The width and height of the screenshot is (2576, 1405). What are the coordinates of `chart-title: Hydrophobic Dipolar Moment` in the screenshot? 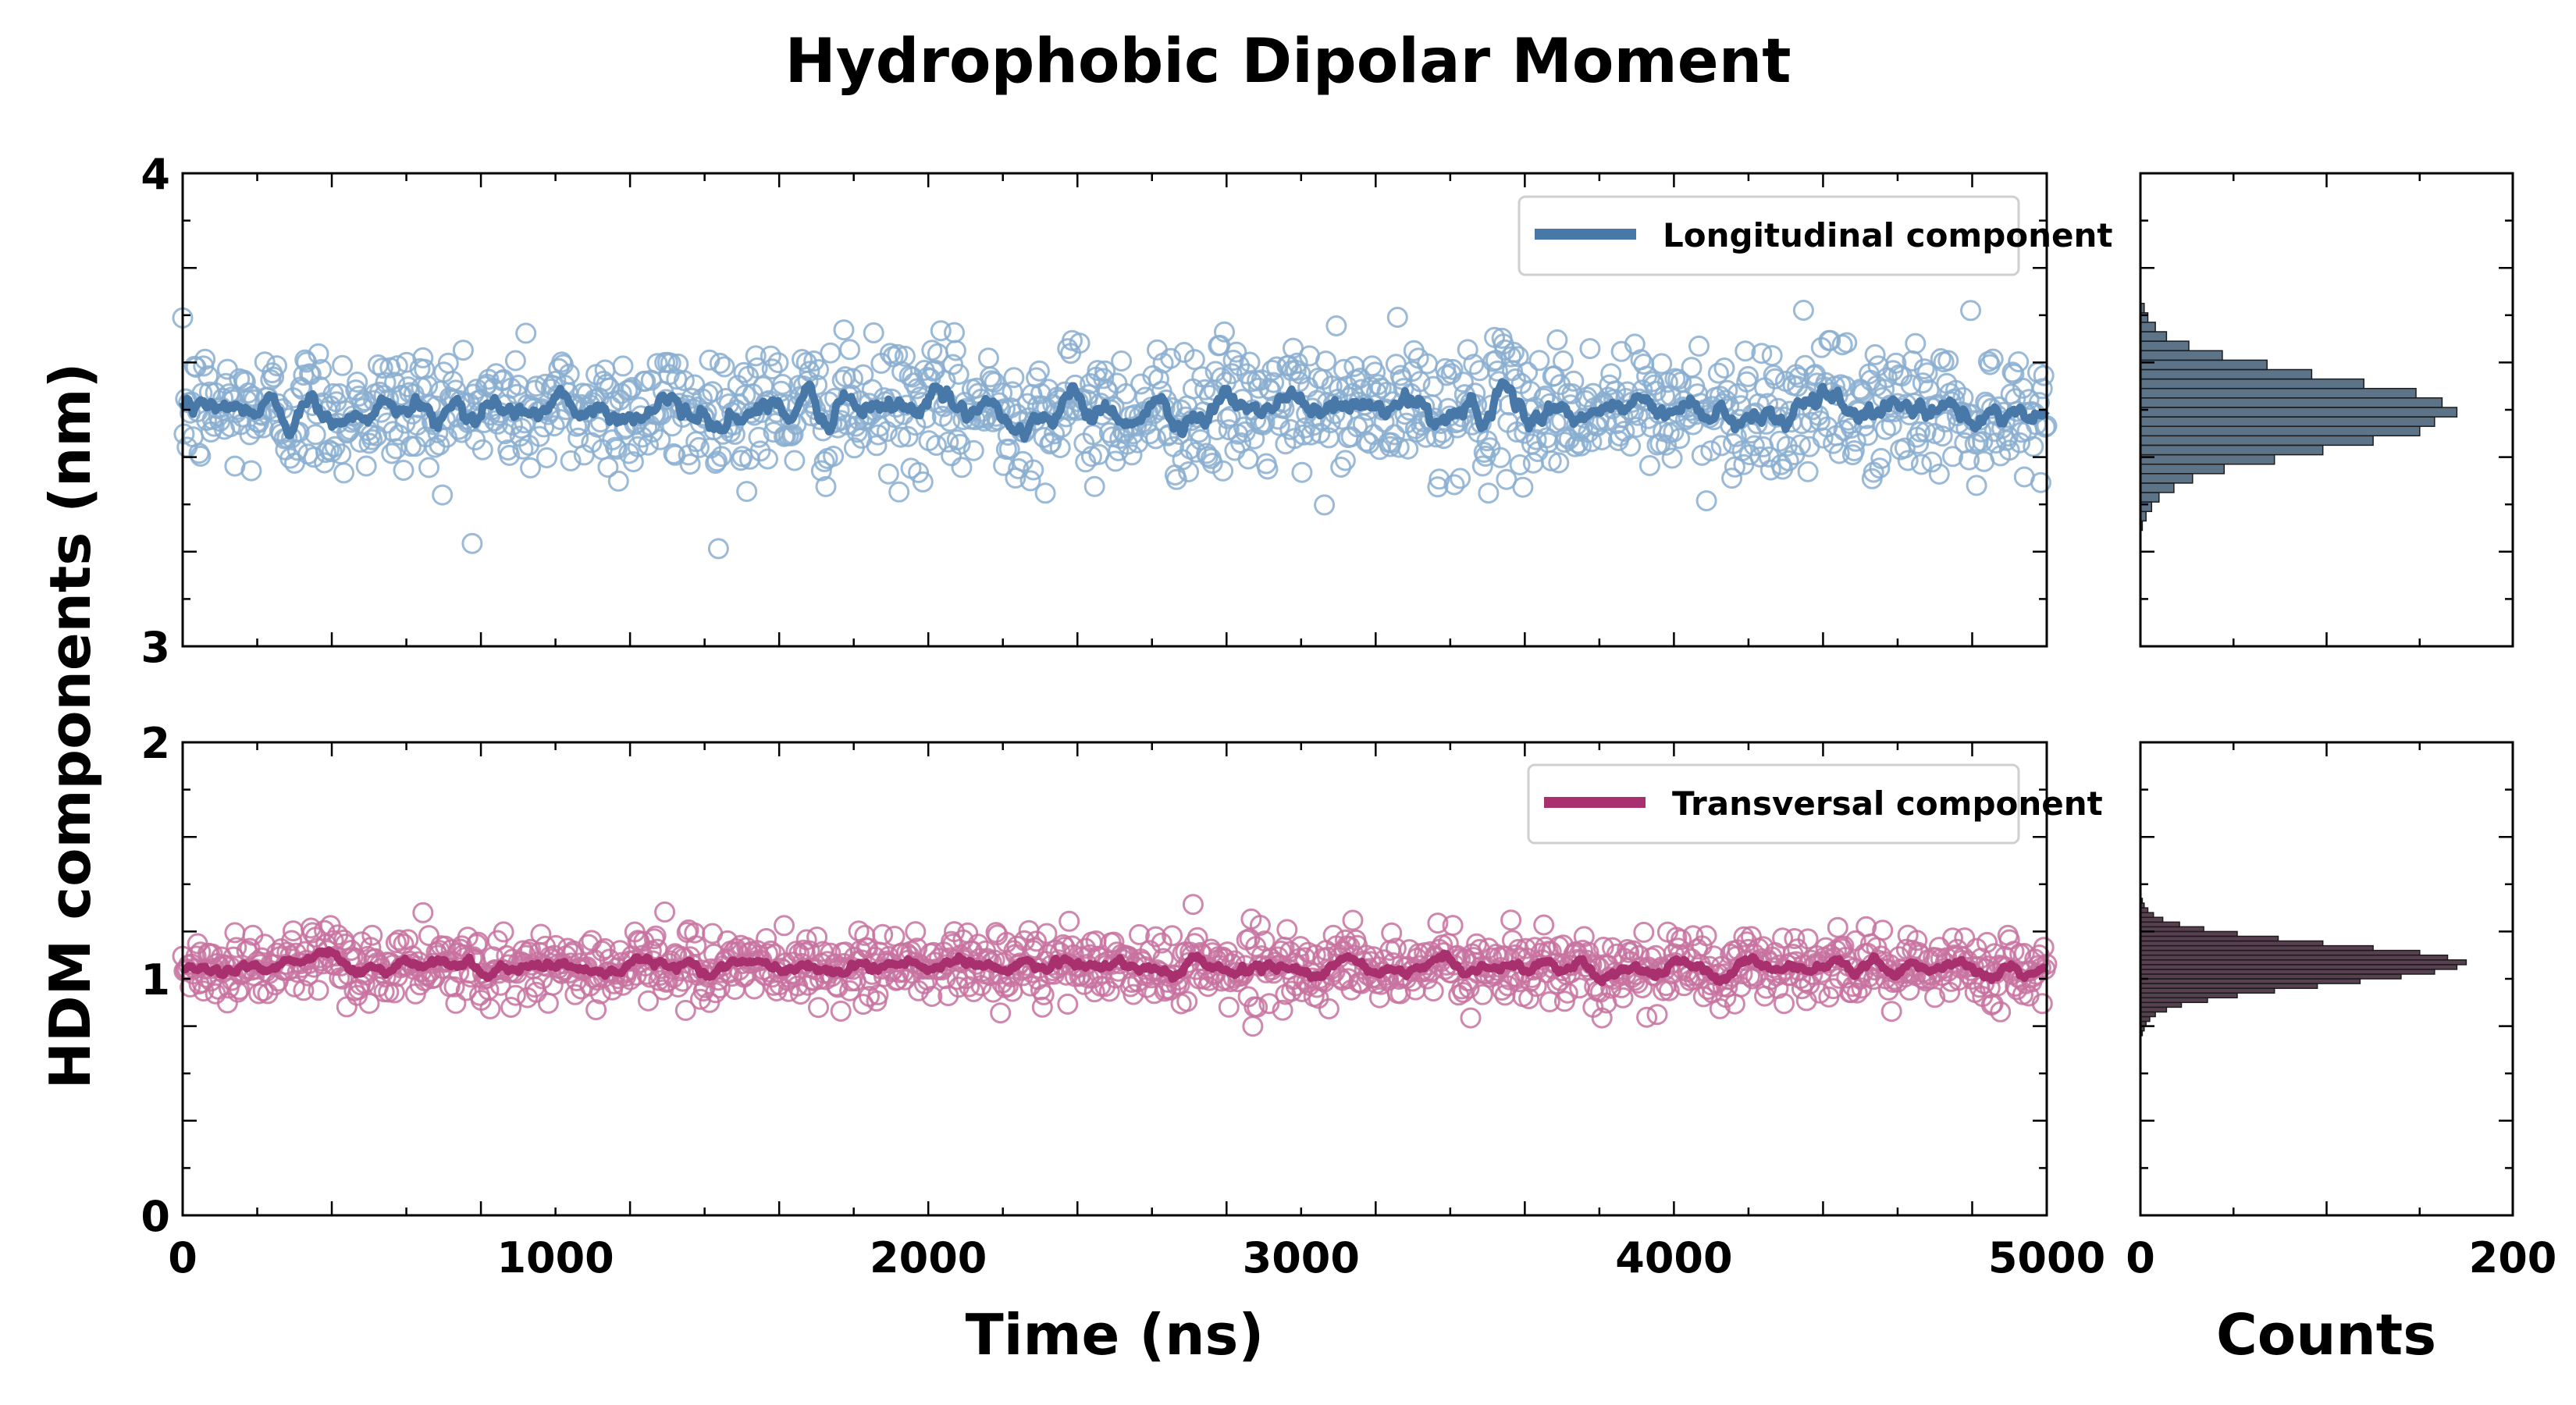 It's located at (1288, 62).